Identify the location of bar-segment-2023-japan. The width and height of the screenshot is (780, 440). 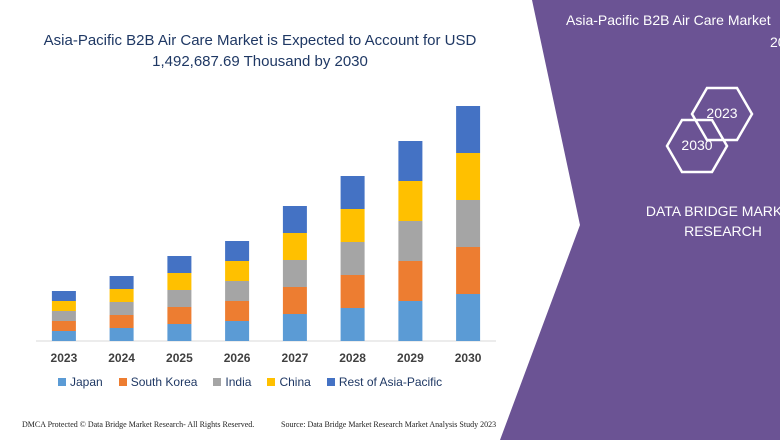
(63, 336).